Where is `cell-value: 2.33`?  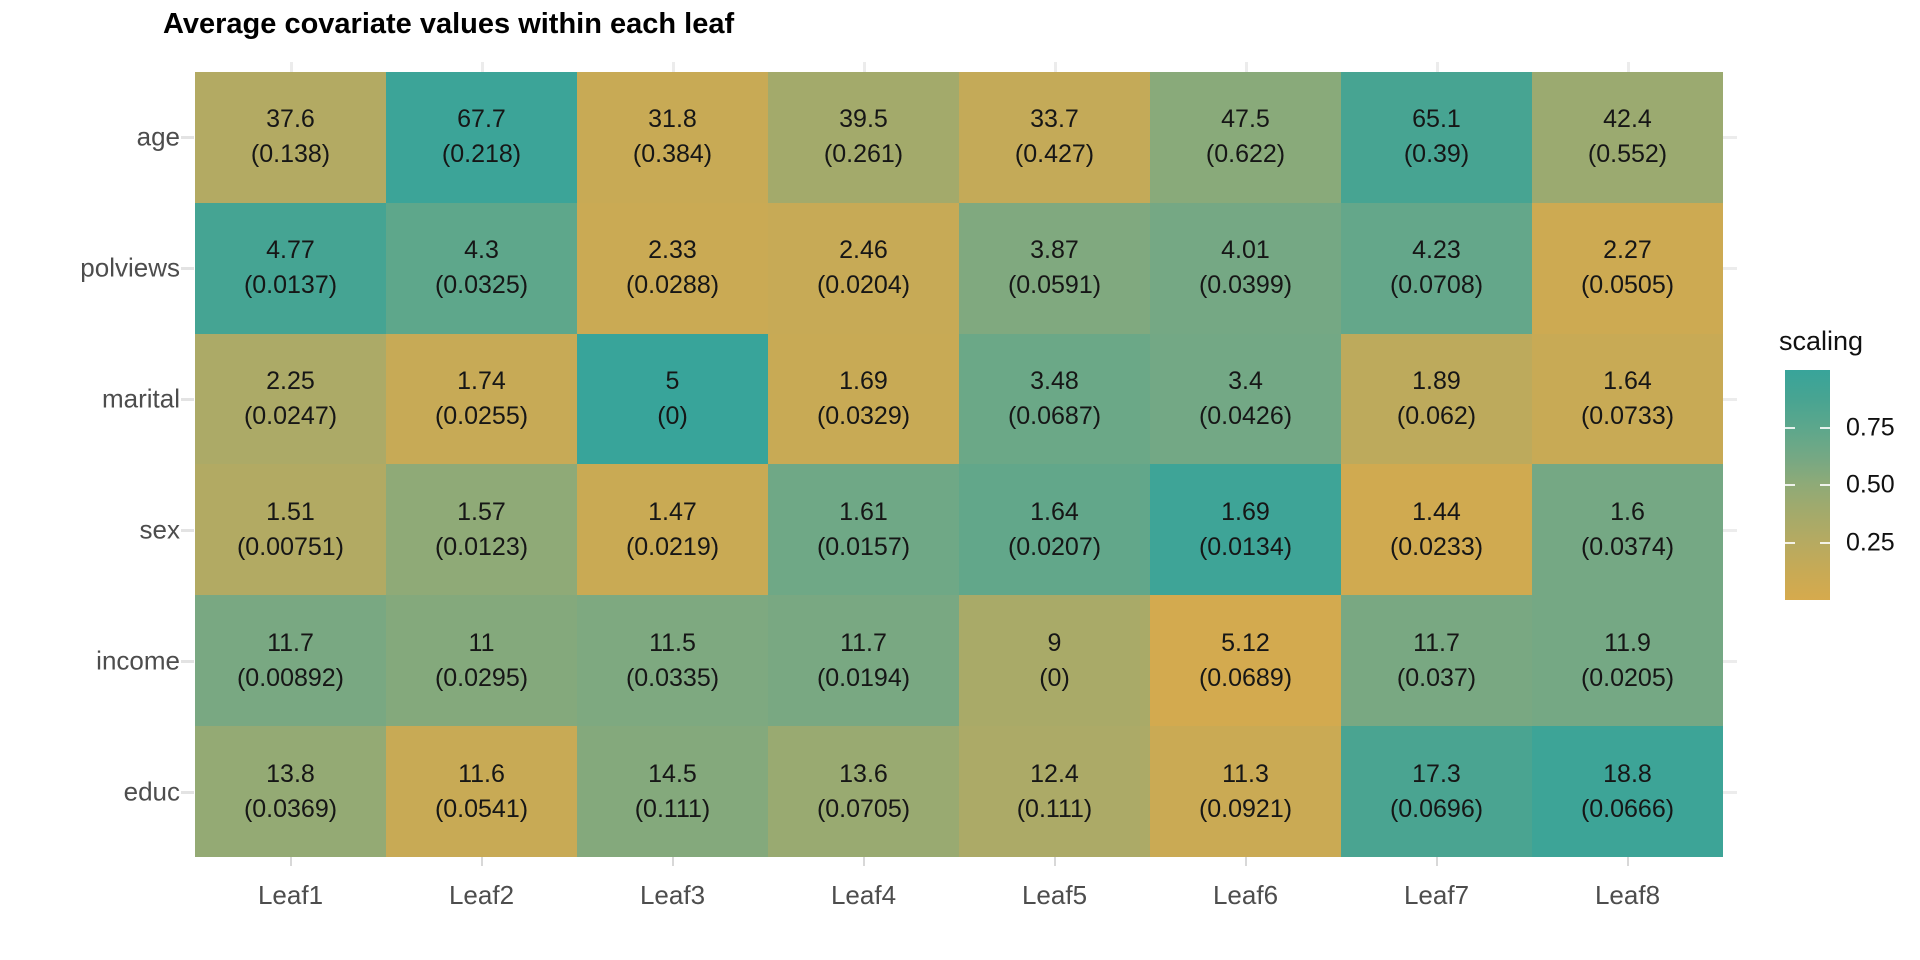 cell-value: 2.33 is located at coordinates (672, 250).